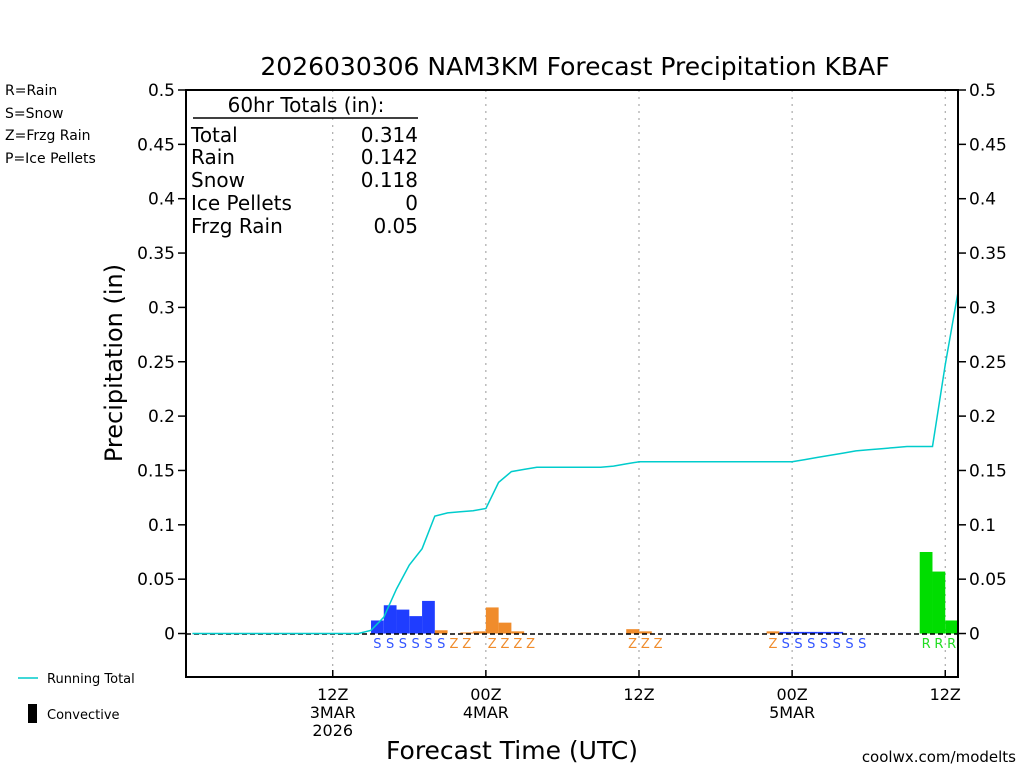 This screenshot has height=768, width=1024. Describe the element at coordinates (161, 417) in the screenshot. I see `y-tick-label-left: 0.2` at that location.